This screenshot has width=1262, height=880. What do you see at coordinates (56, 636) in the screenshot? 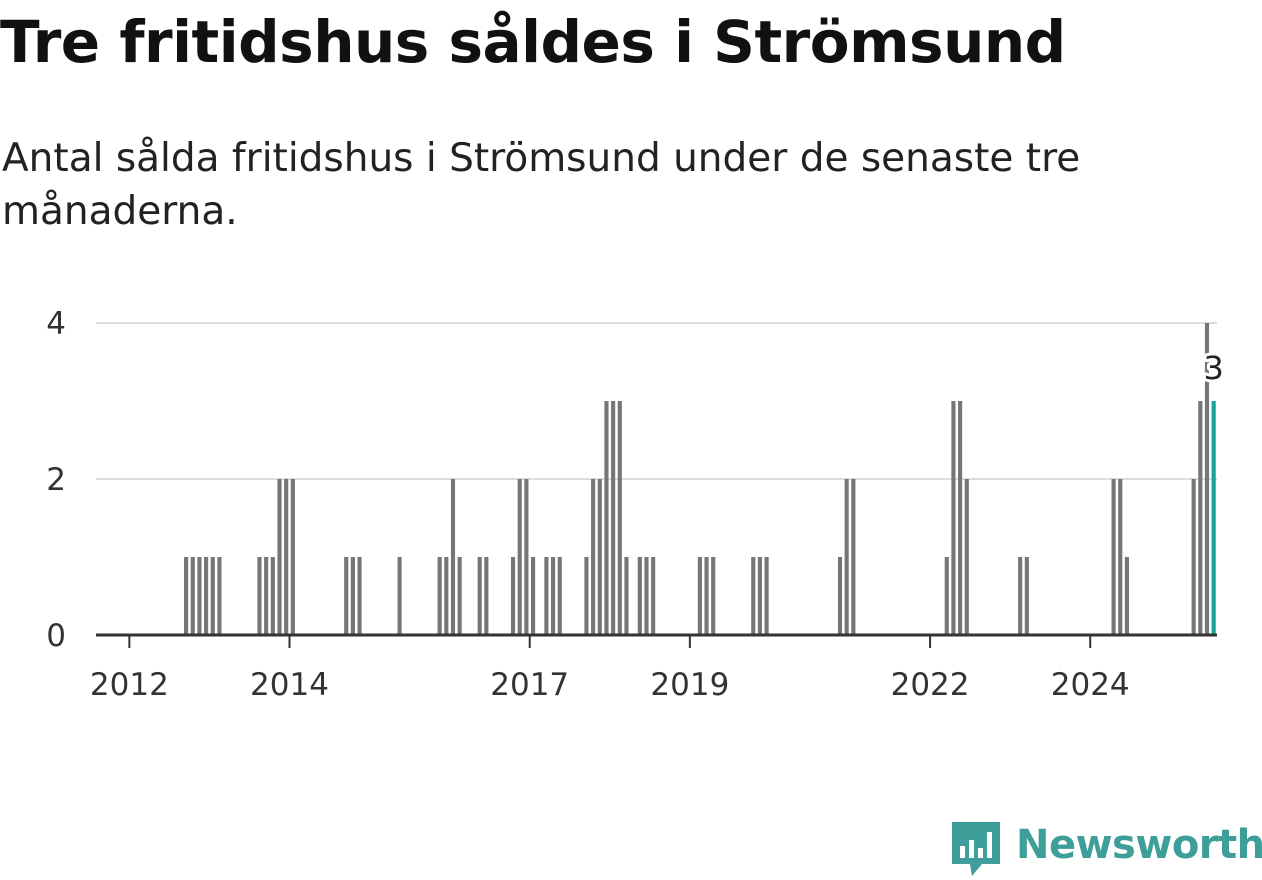
I see `y-tick-label: 0` at bounding box center [56, 636].